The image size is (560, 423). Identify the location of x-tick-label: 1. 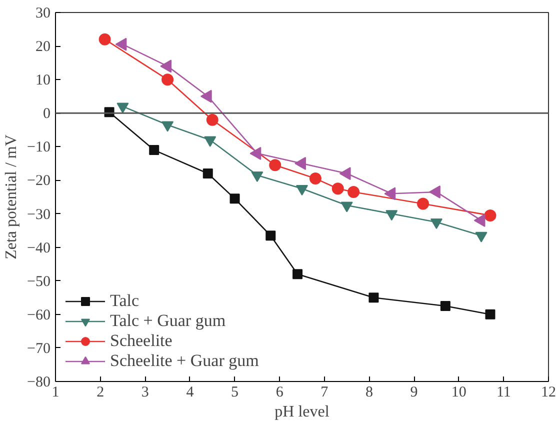
(56, 392).